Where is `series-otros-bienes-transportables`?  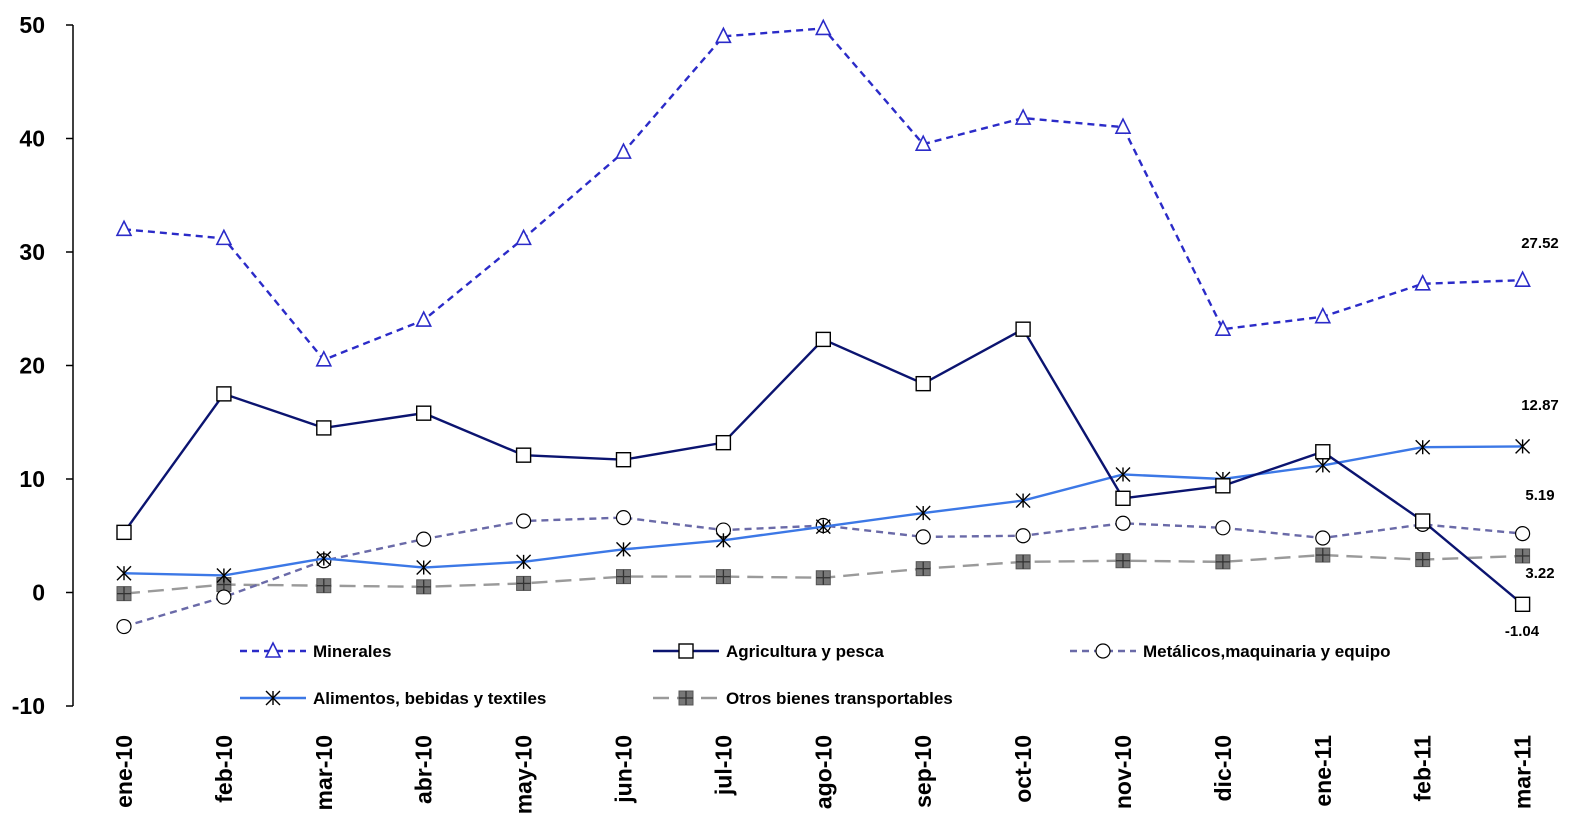 series-otros-bienes-transportables is located at coordinates (823, 574).